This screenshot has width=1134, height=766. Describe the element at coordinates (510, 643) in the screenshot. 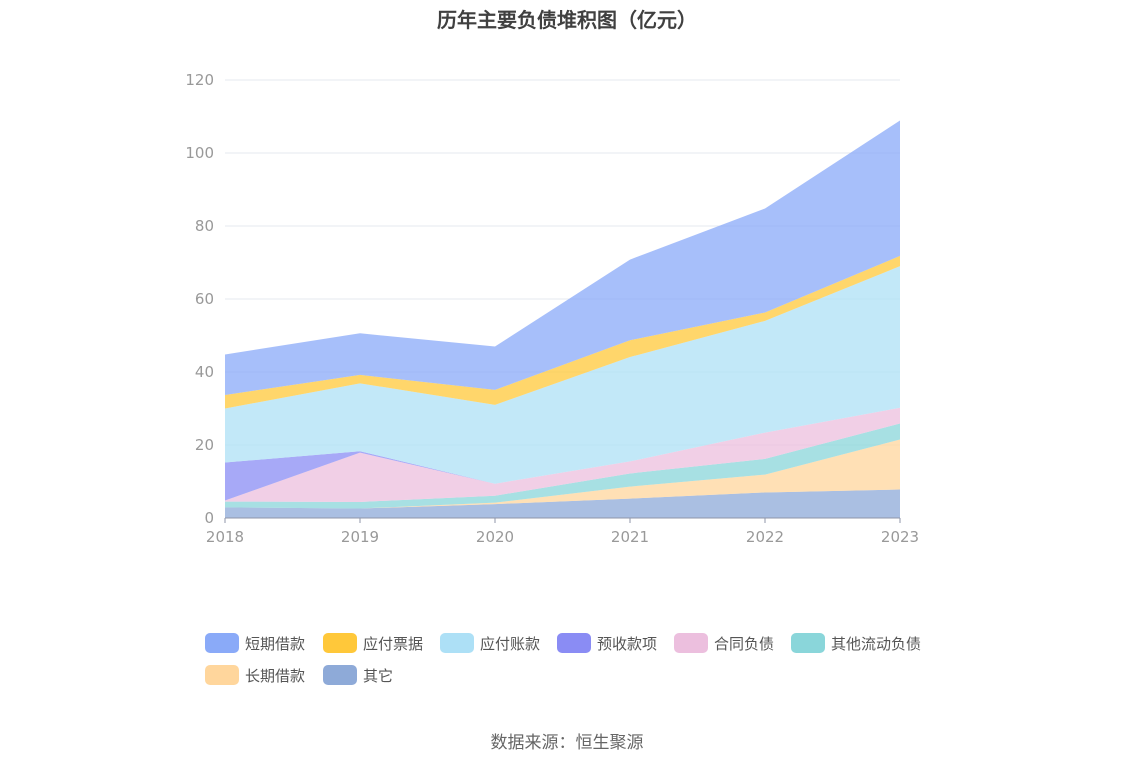

I see `legend-label: 应付账款` at that location.